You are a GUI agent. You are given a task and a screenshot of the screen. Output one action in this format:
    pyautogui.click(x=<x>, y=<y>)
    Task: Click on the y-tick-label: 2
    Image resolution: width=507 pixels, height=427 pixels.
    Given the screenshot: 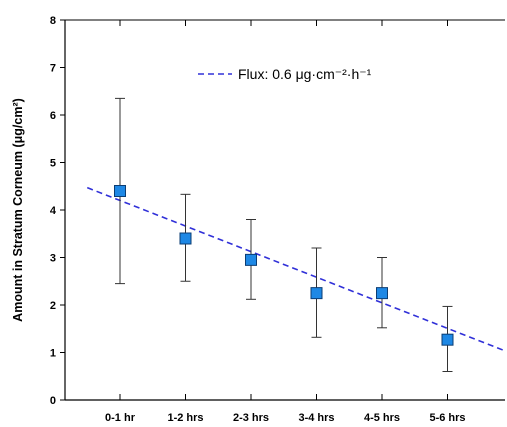 What is the action you would take?
    pyautogui.click(x=53, y=306)
    